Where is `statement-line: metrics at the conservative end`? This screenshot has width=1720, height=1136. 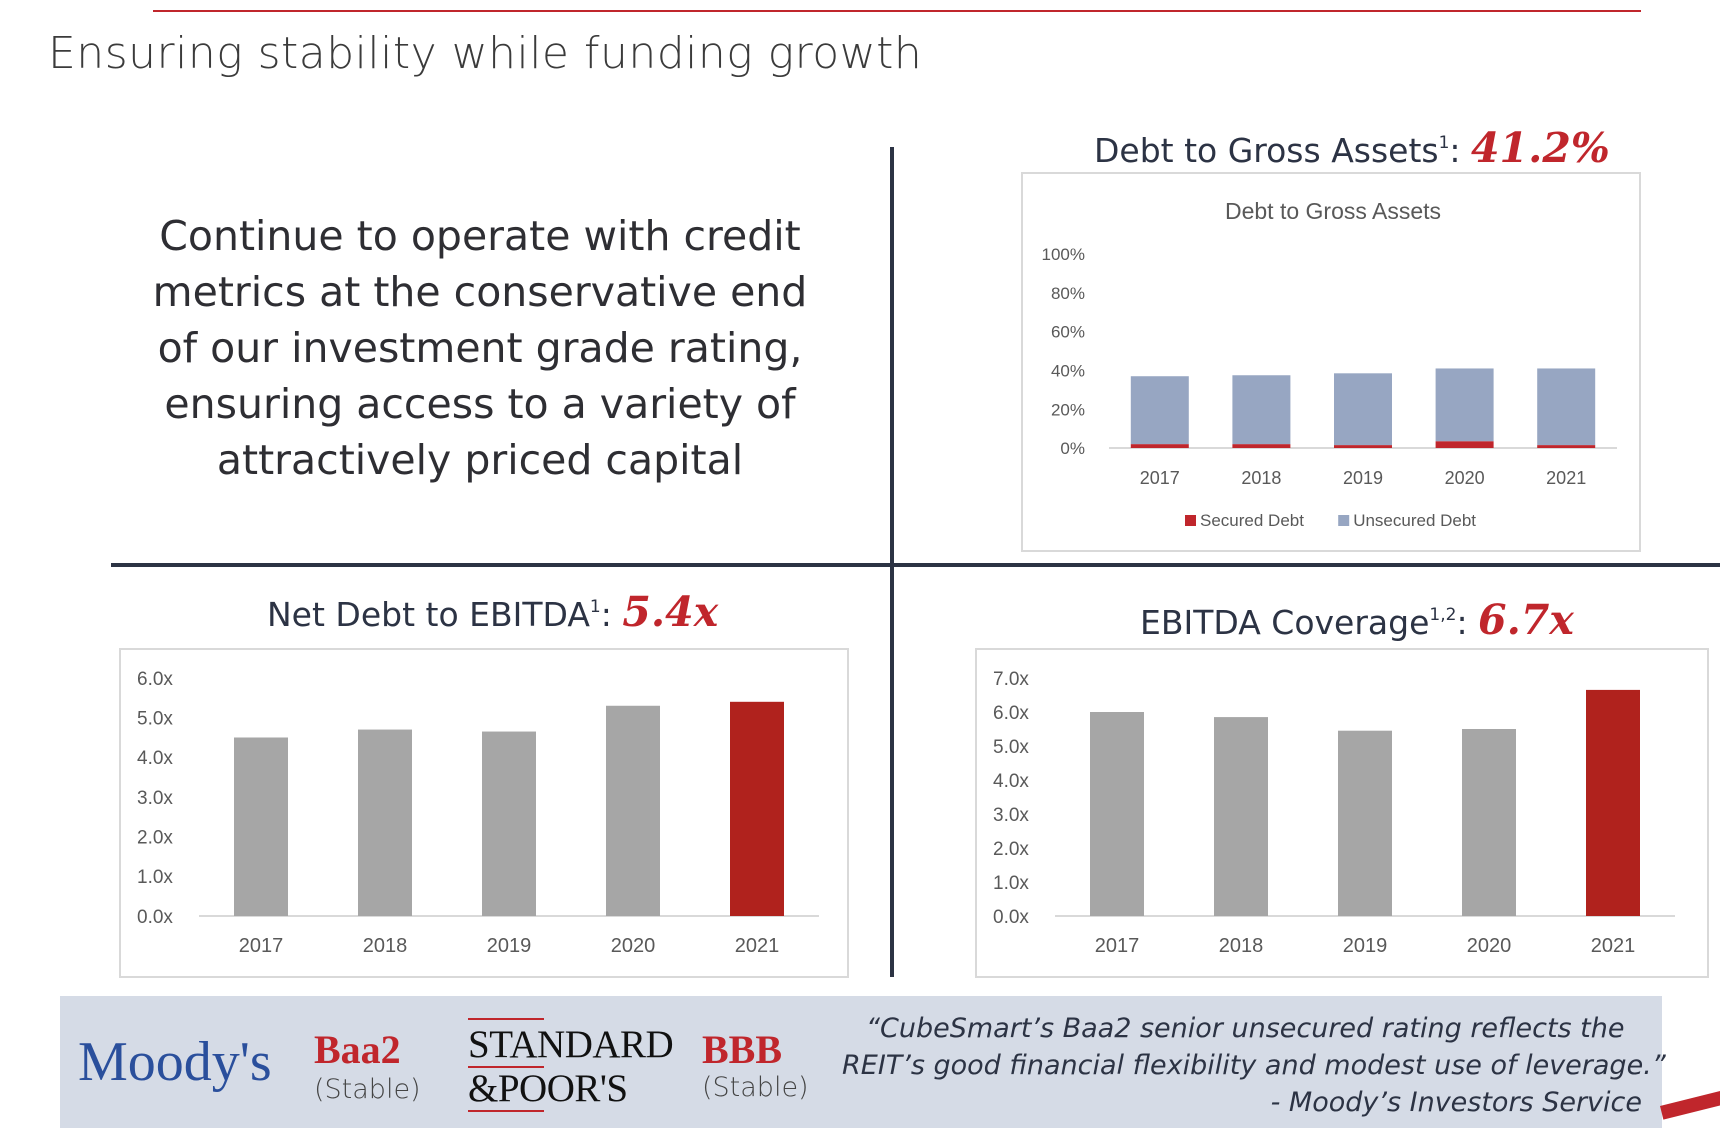 statement-line: metrics at the conservative end is located at coordinates (480, 292).